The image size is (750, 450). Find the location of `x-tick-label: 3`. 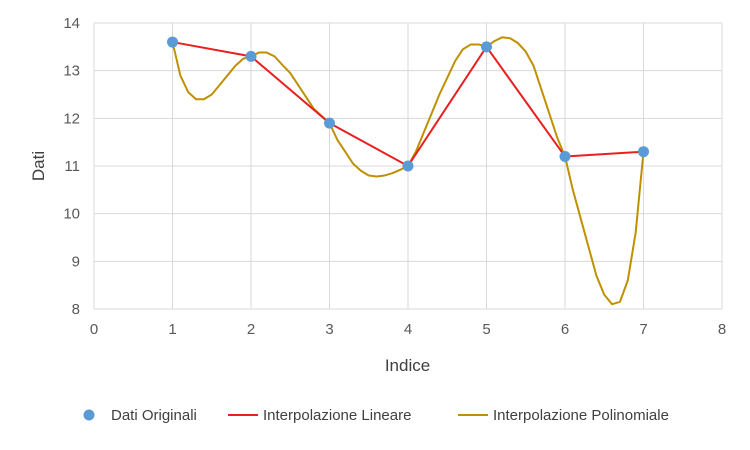

x-tick-label: 3 is located at coordinates (329, 329).